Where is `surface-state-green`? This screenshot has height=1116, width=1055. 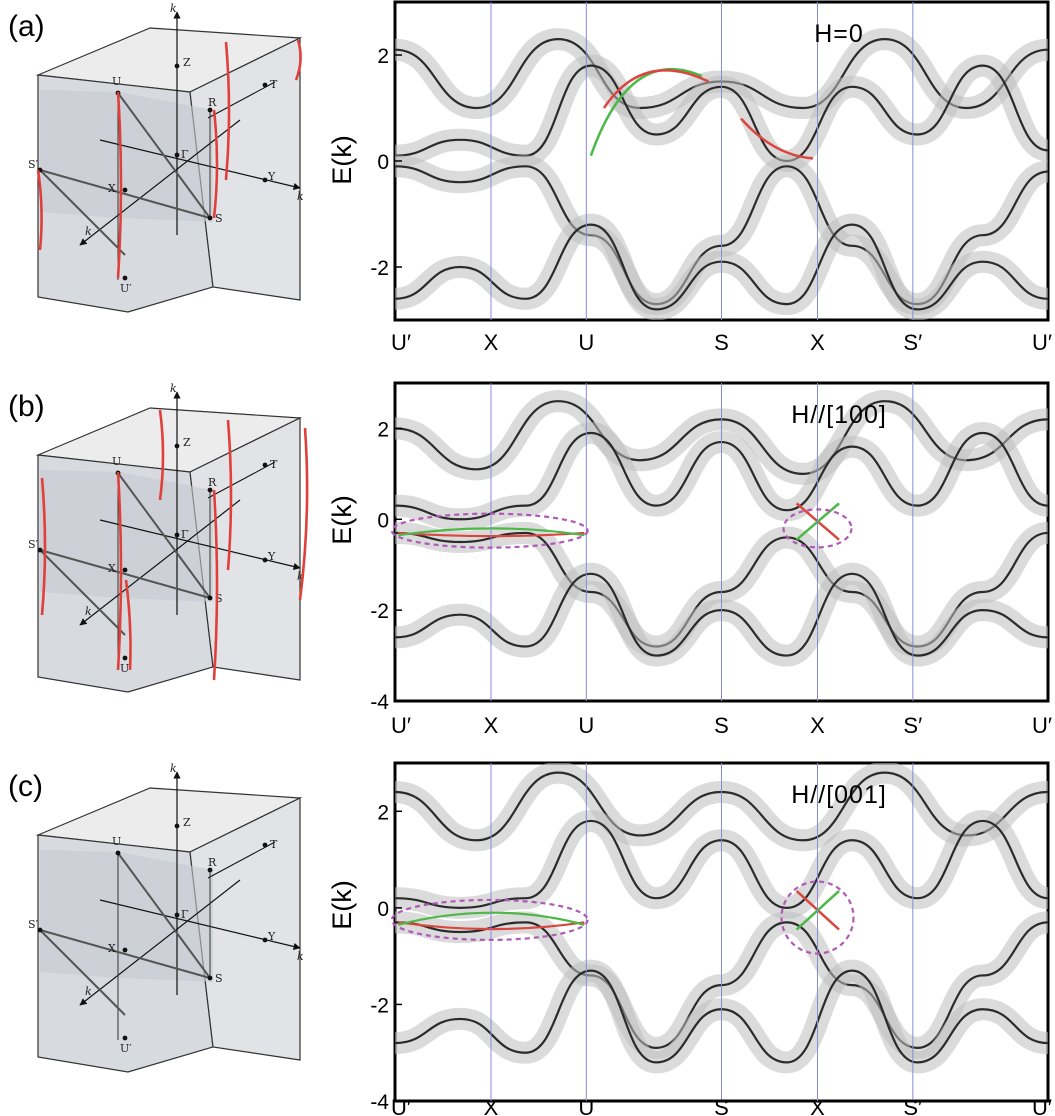 surface-state-green is located at coordinates (491, 532).